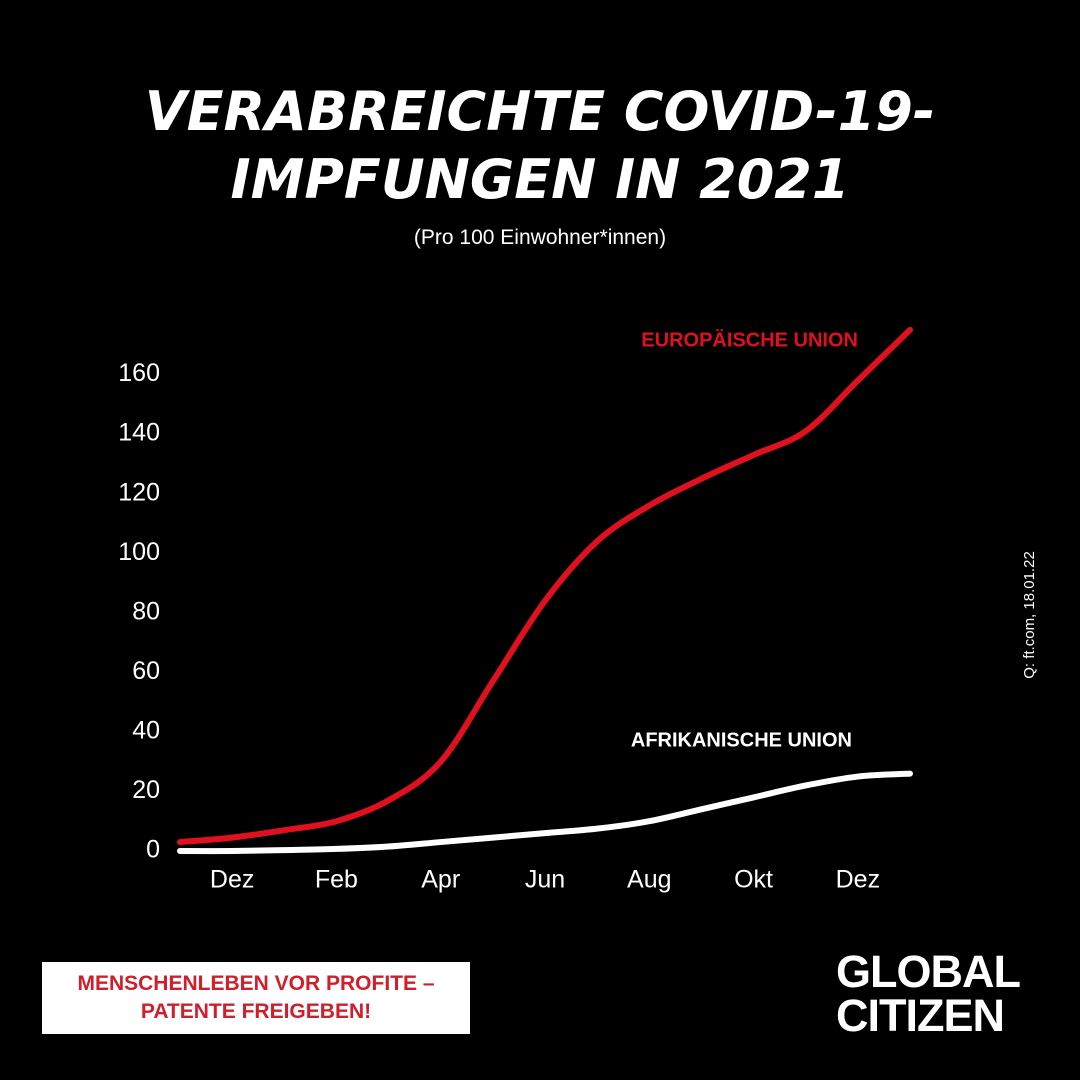  Describe the element at coordinates (146, 790) in the screenshot. I see `y-tick-label: 20` at that location.